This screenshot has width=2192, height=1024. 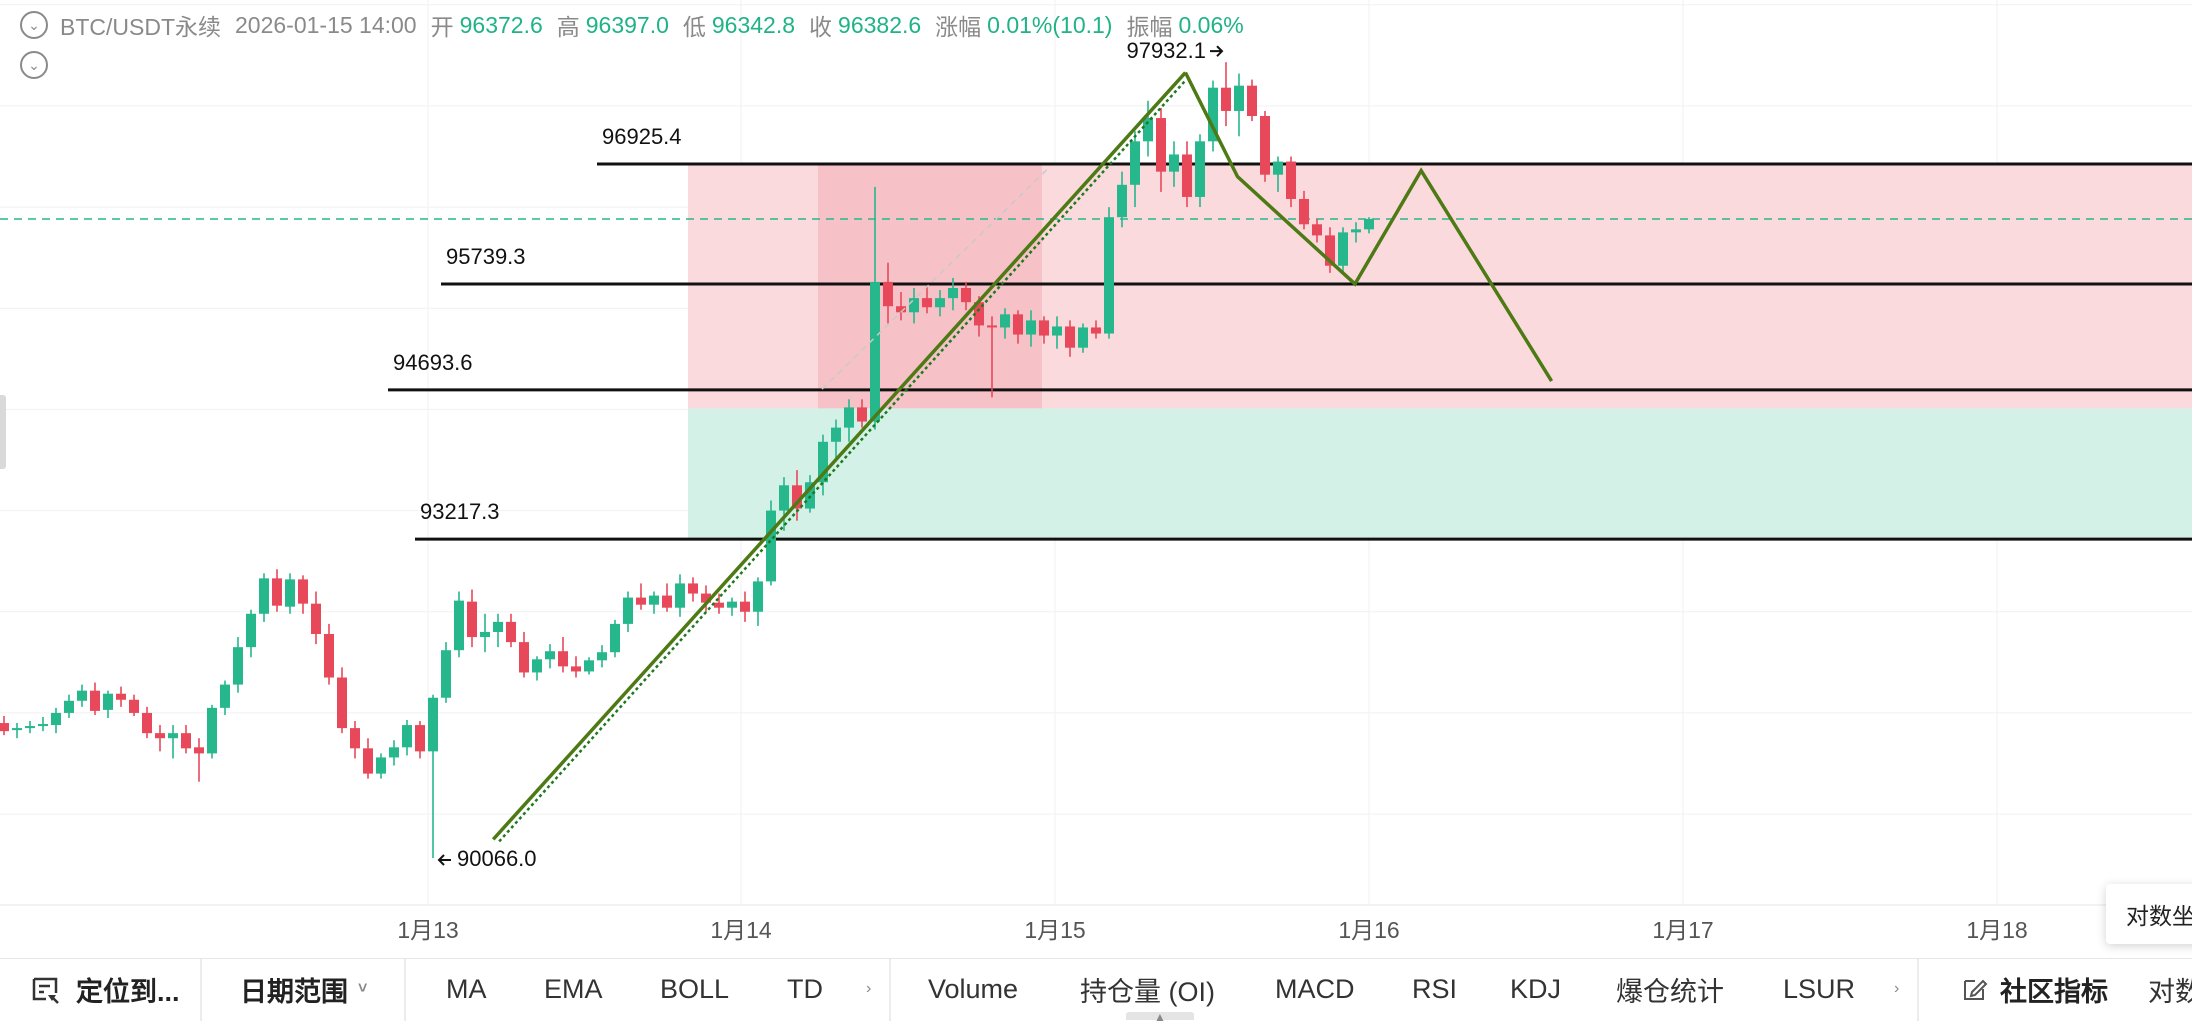 What do you see at coordinates (2170, 991) in the screenshot?
I see `log-scale-button: 对数` at bounding box center [2170, 991].